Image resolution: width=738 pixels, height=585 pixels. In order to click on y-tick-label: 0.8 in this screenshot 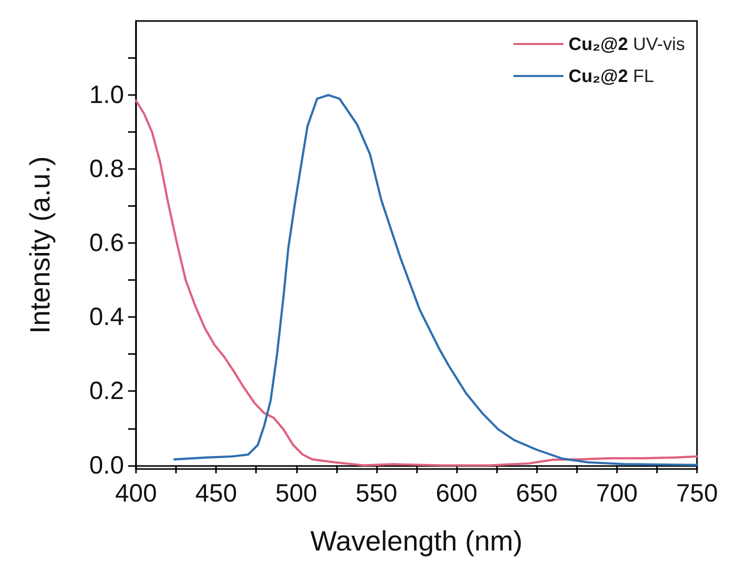, I will do `click(106, 169)`.